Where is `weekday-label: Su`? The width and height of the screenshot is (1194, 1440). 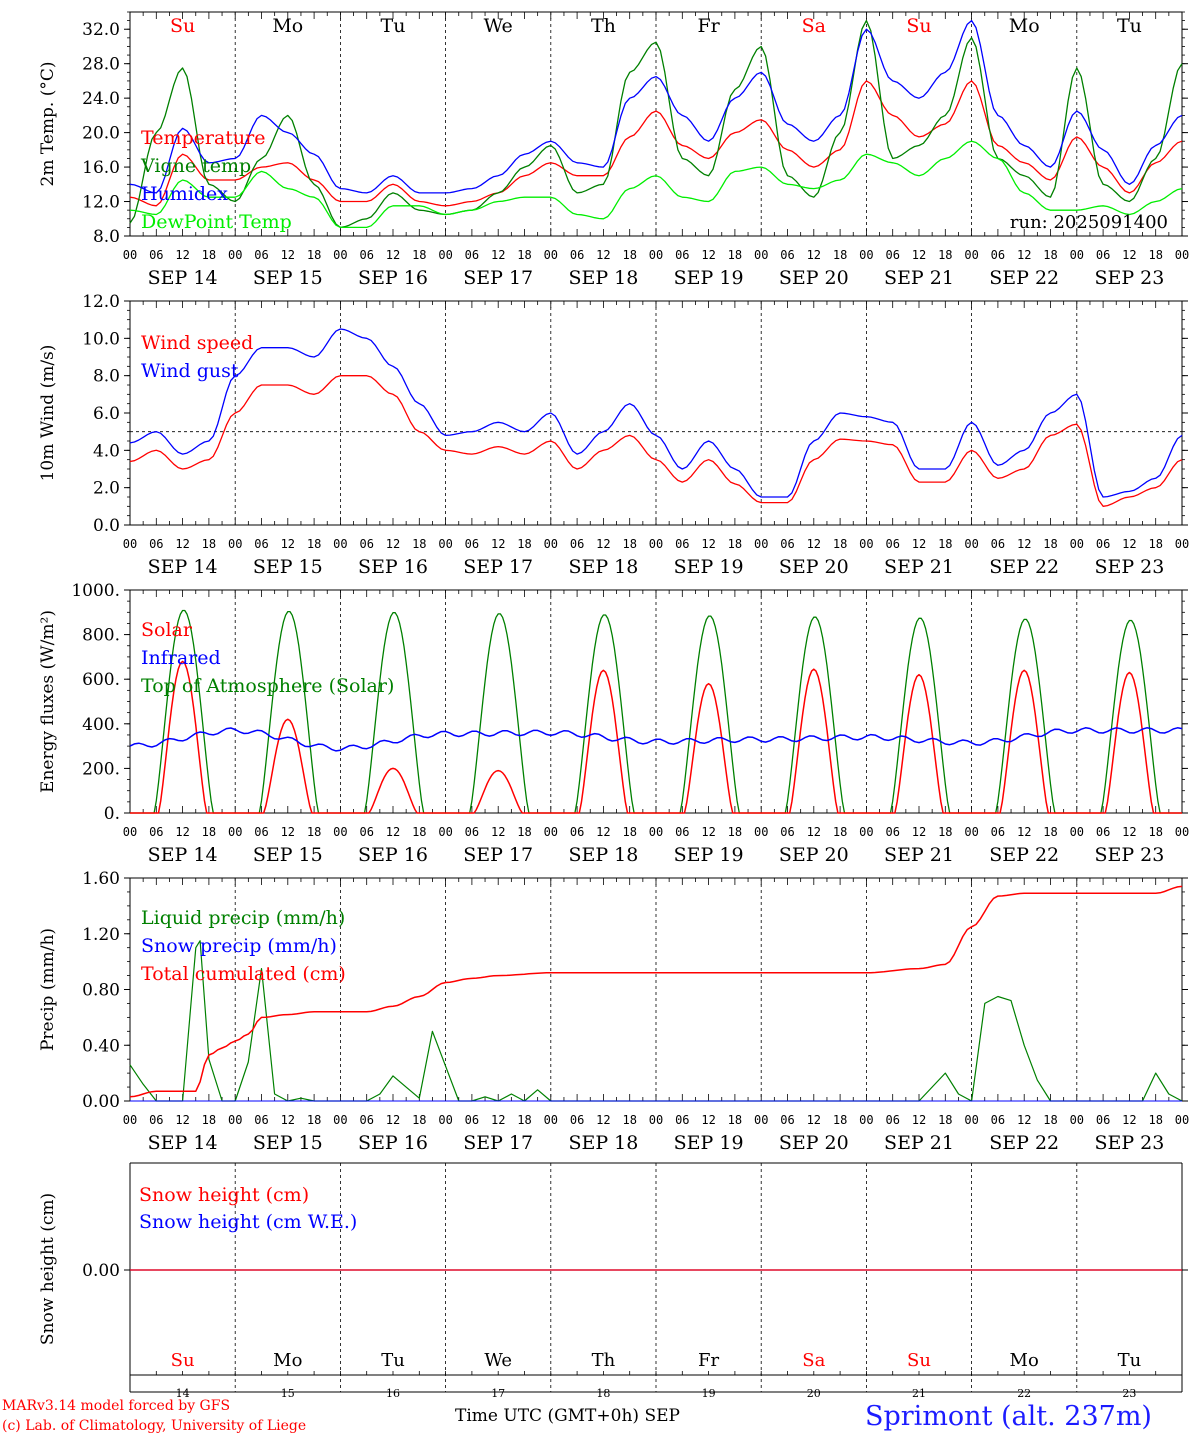
weekday-label: Su is located at coordinates (918, 26).